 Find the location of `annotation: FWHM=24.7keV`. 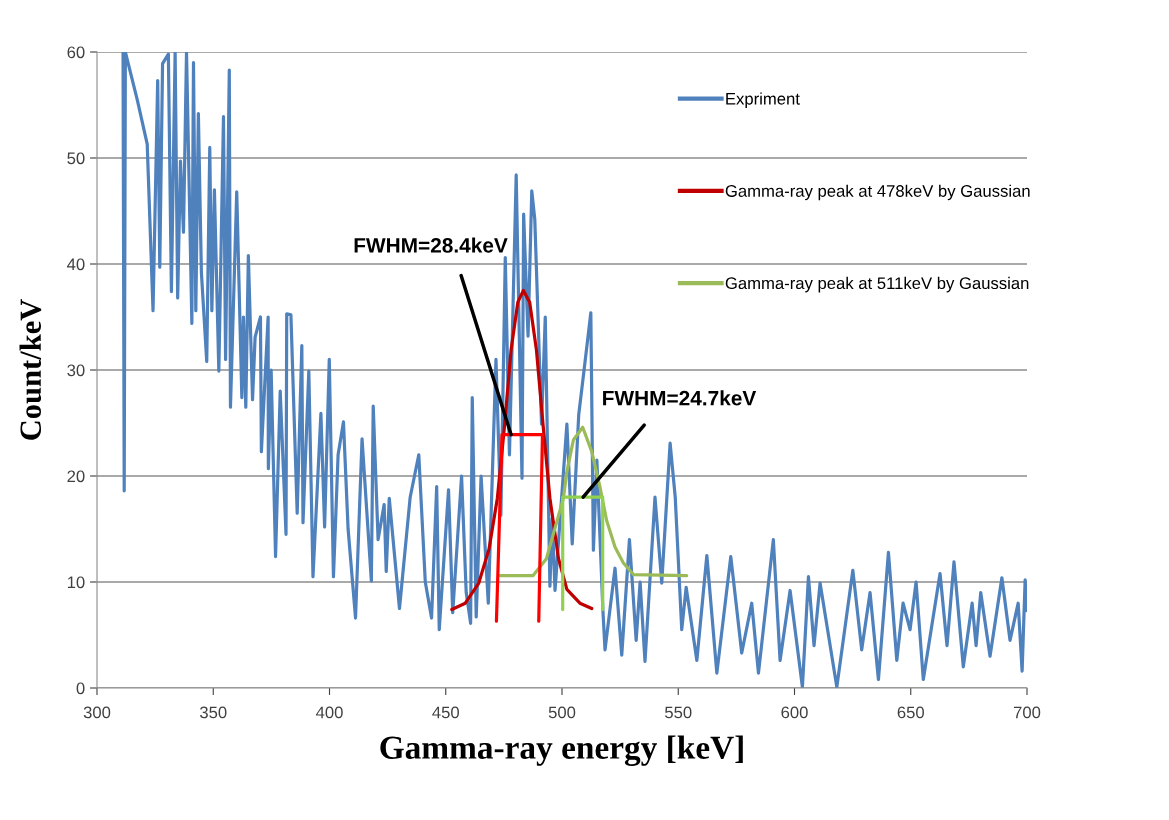

annotation: FWHM=24.7keV is located at coordinates (680, 398).